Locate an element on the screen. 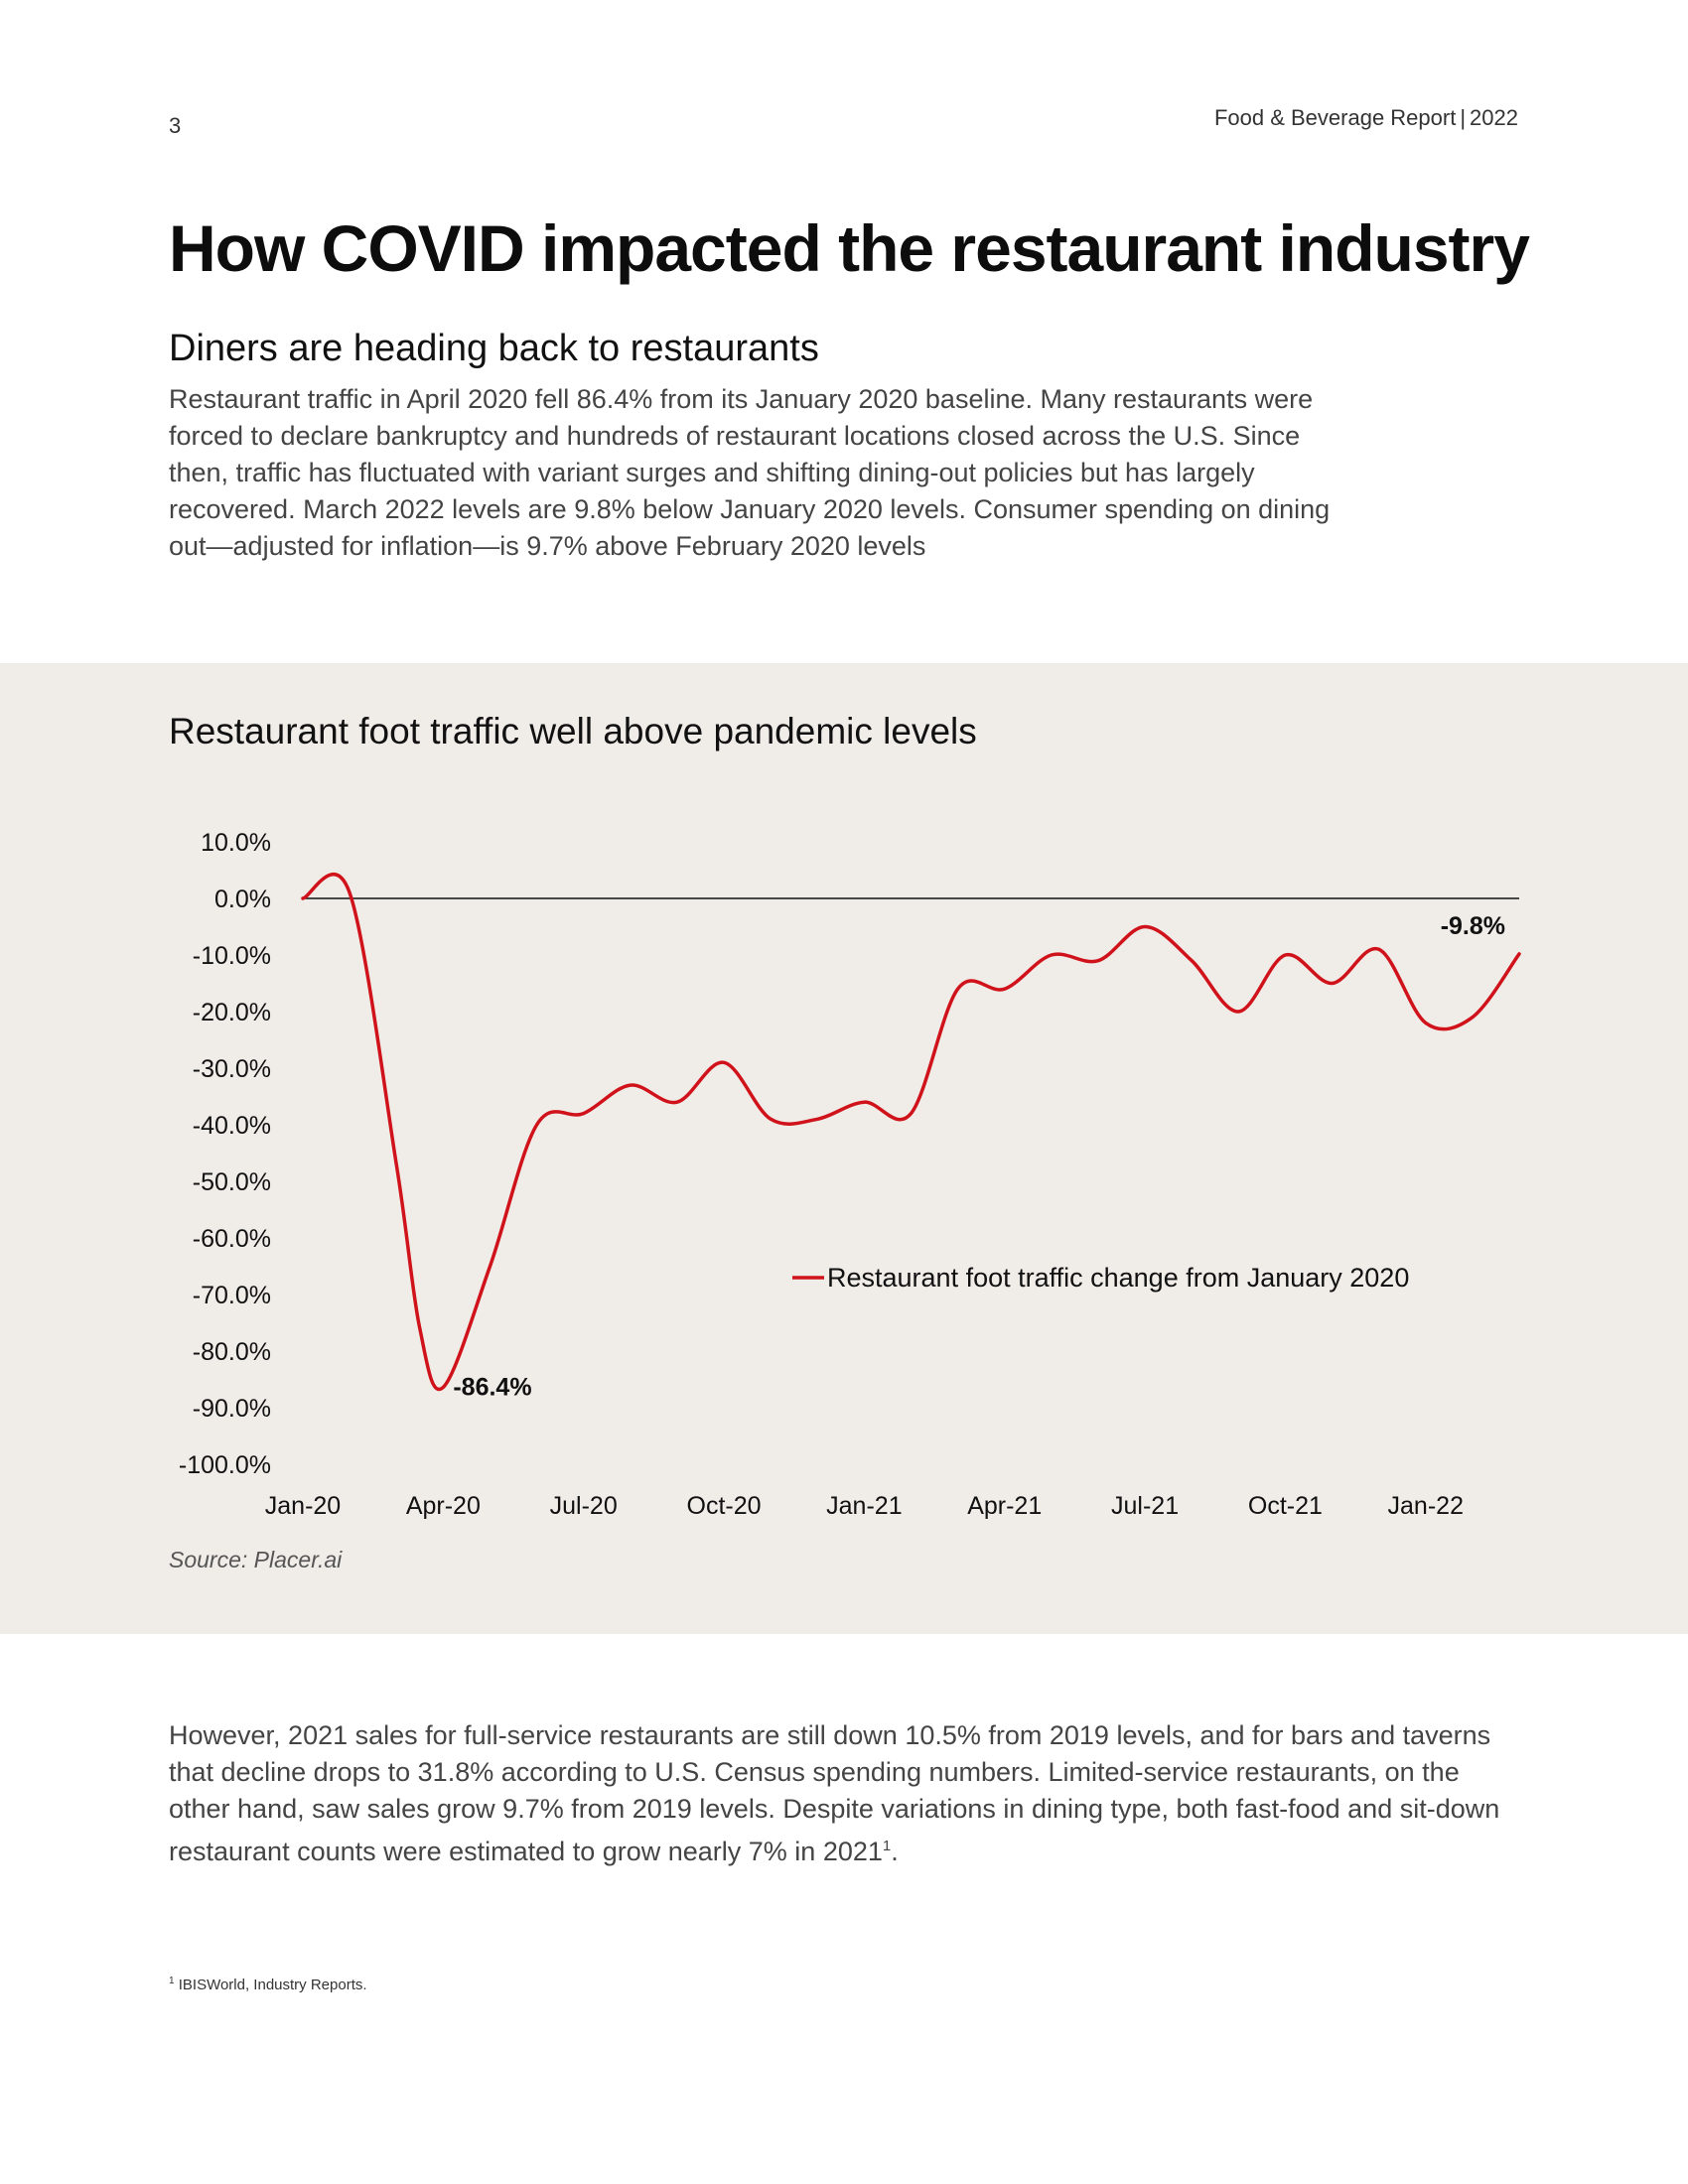 Image resolution: width=1688 pixels, height=2184 pixels. x-tick-label: Oct-20 is located at coordinates (724, 1506).